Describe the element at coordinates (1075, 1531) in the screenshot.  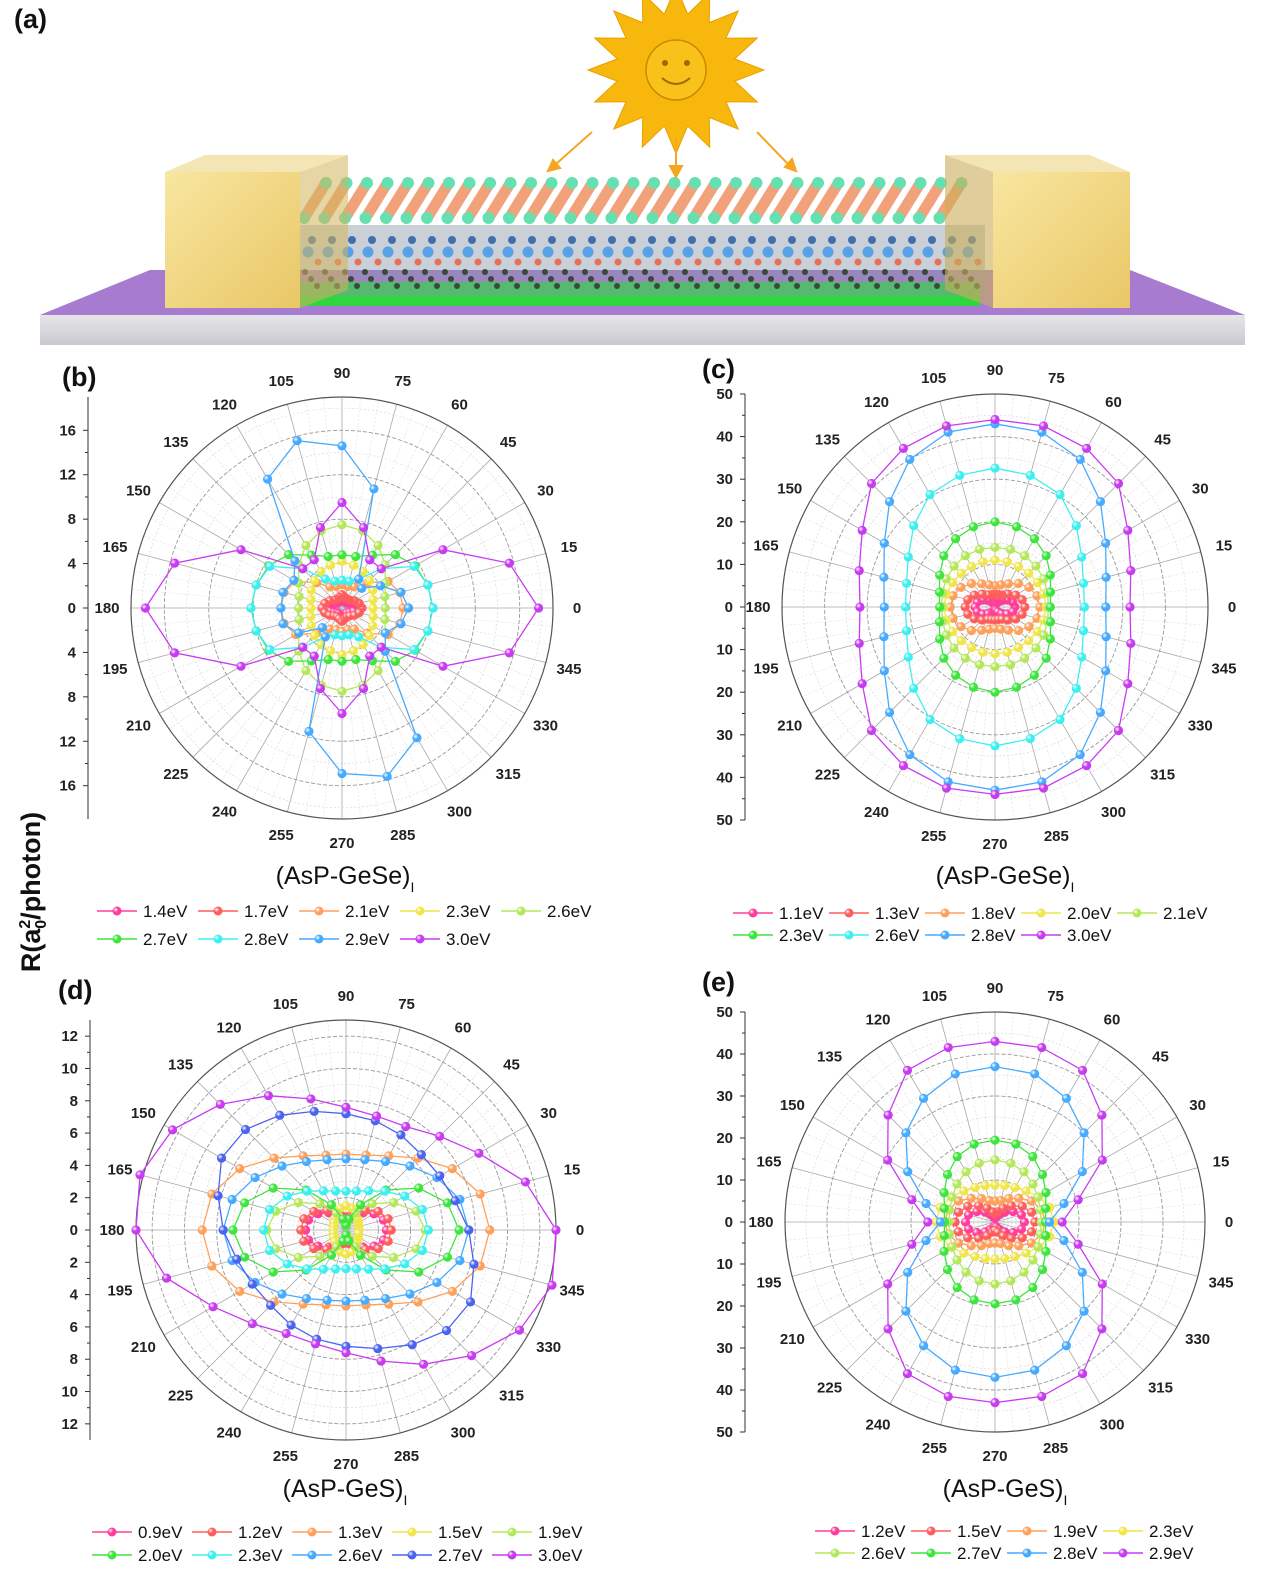
I see `legend-label: 1.9eV` at that location.